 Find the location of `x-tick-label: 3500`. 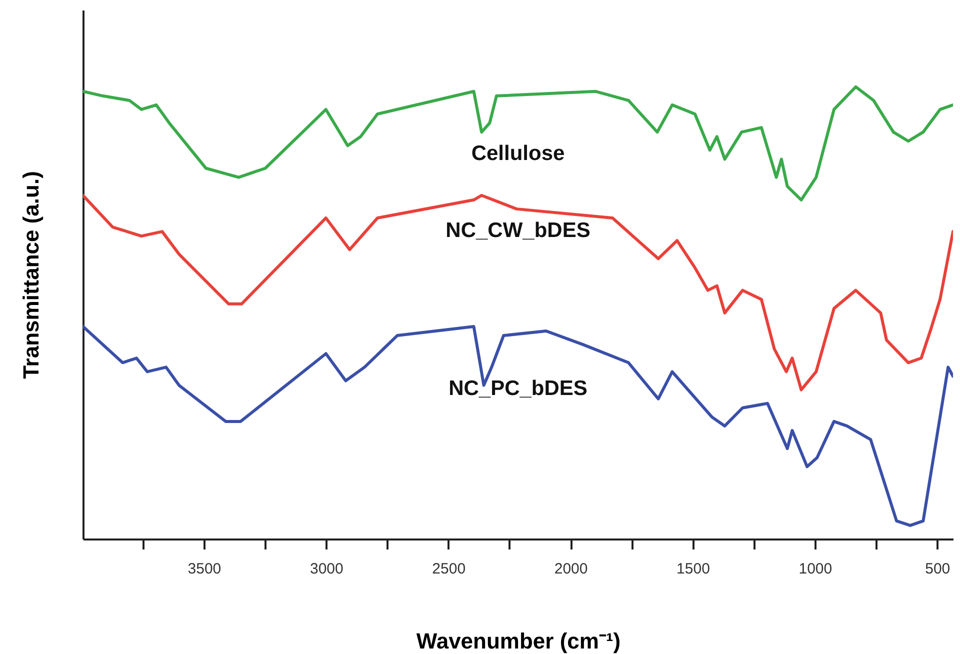

x-tick-label: 3500 is located at coordinates (205, 569).